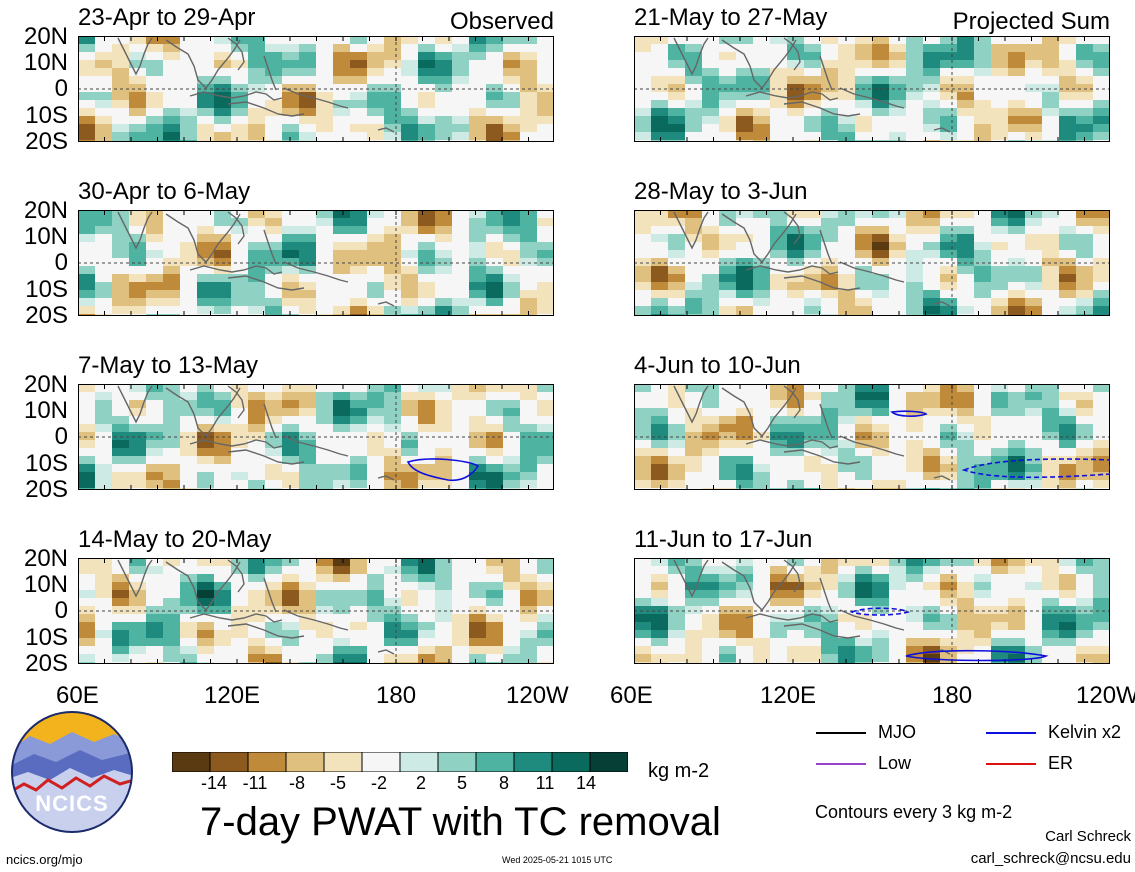 The height and width of the screenshot is (872, 1135). Describe the element at coordinates (316, 89) in the screenshot. I see `map-frame` at that location.